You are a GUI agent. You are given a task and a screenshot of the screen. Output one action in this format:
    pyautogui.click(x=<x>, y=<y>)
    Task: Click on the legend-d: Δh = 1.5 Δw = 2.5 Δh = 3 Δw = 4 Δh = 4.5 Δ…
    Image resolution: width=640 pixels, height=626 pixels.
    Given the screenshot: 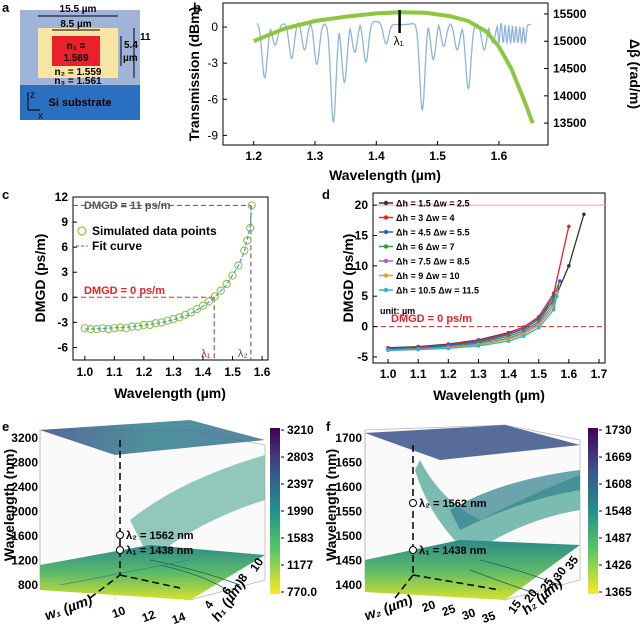 What is the action you would take?
    pyautogui.click(x=429, y=247)
    